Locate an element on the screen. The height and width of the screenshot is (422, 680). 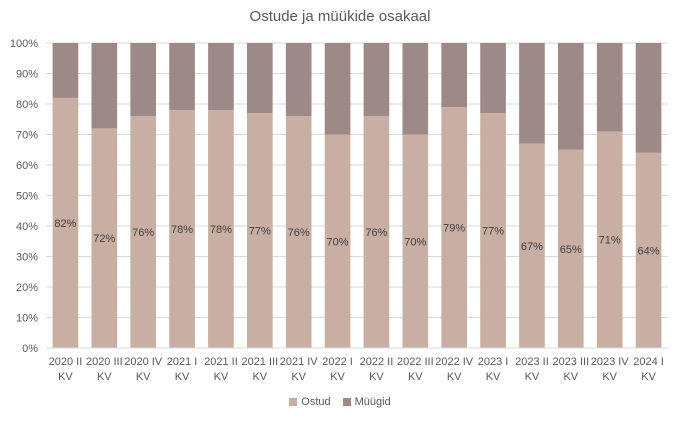
y-tick-label: 10% is located at coordinates (27, 319).